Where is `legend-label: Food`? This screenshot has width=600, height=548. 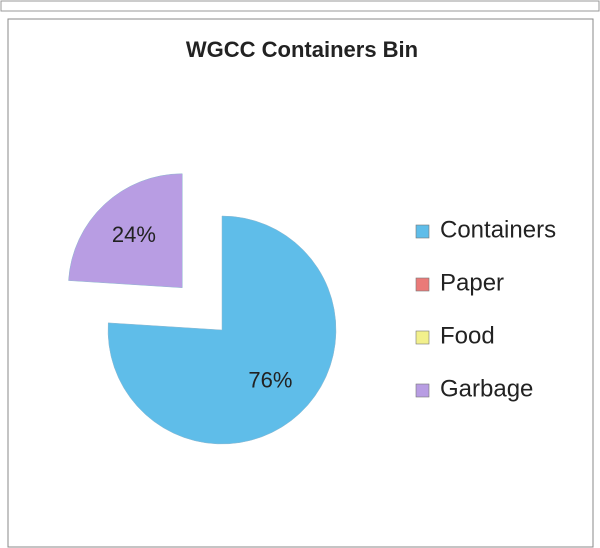 legend-label: Food is located at coordinates (467, 335).